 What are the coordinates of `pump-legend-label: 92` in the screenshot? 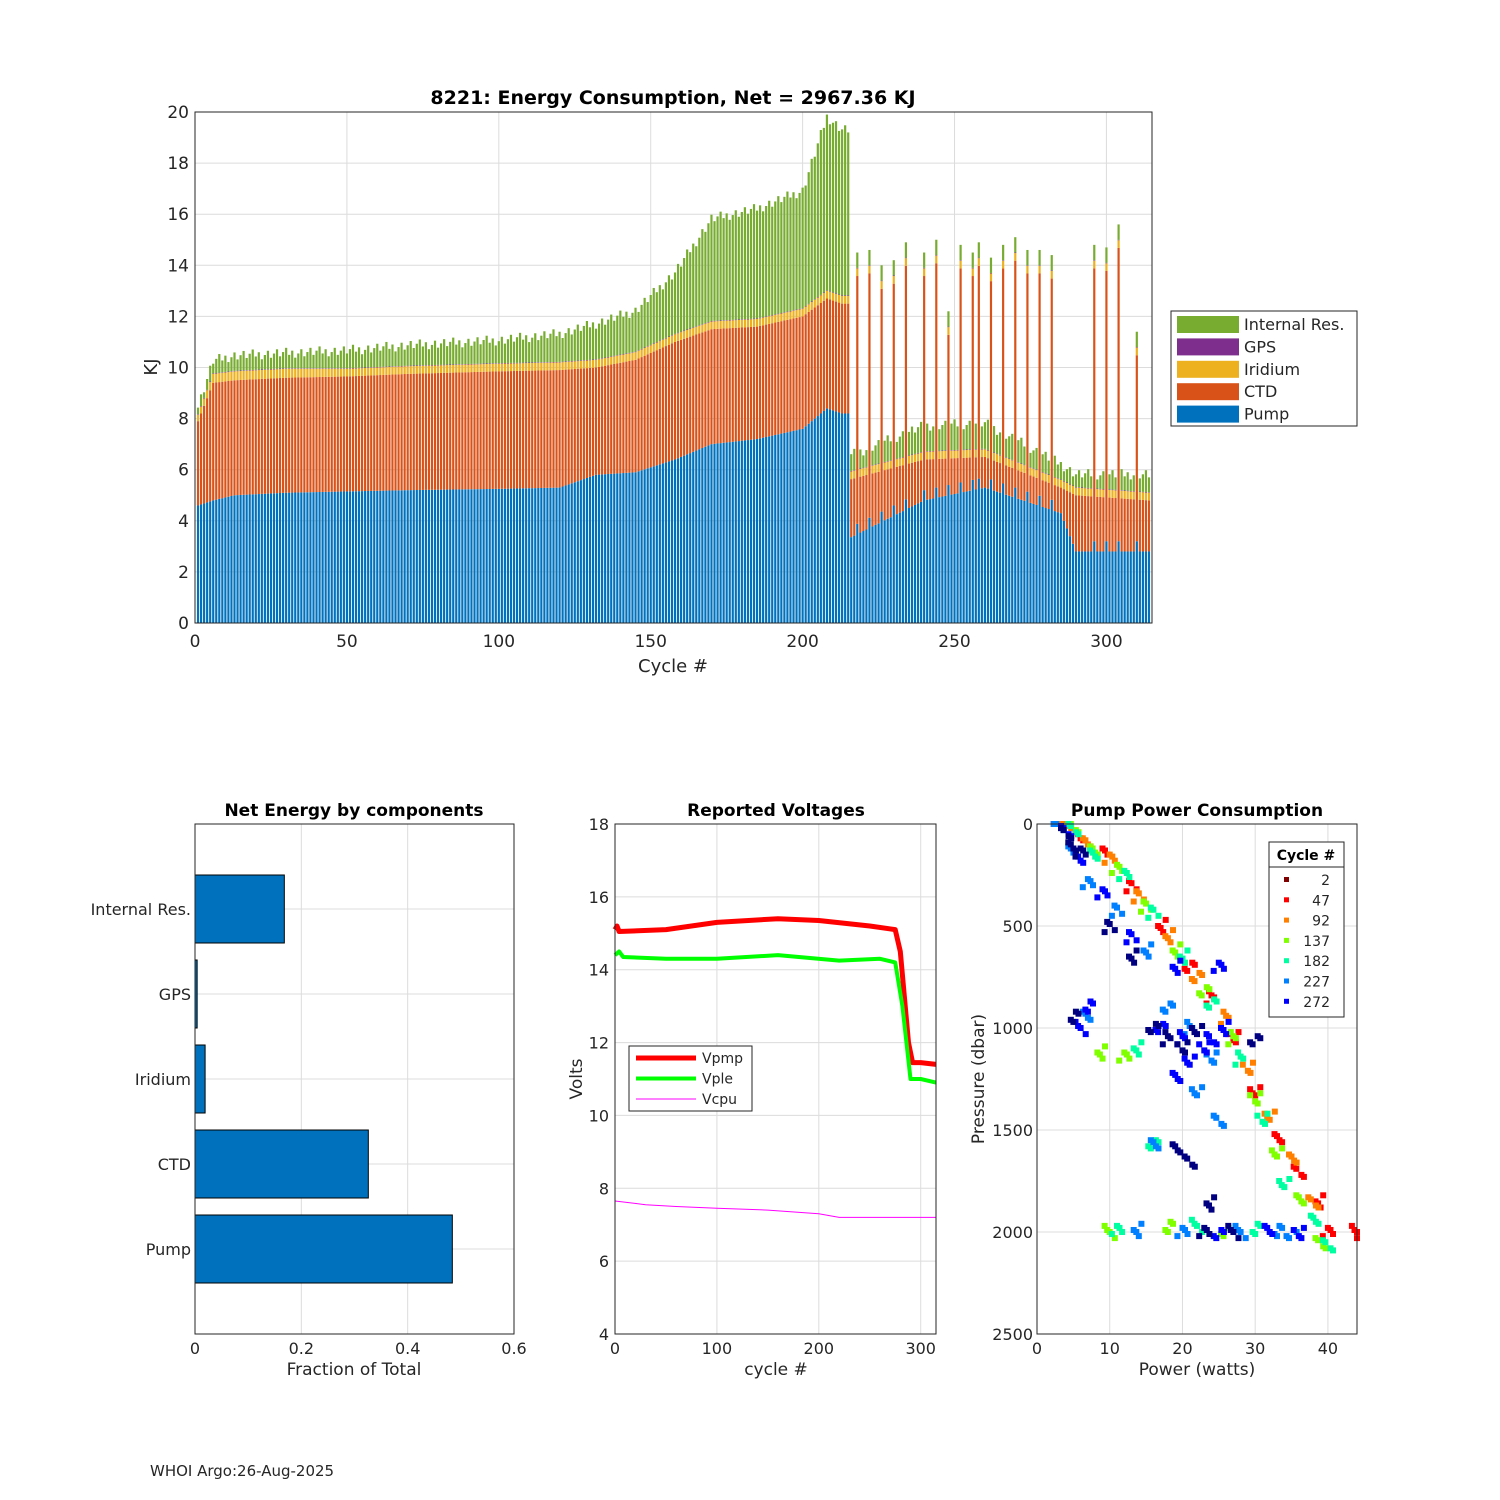 It's located at (1321, 922).